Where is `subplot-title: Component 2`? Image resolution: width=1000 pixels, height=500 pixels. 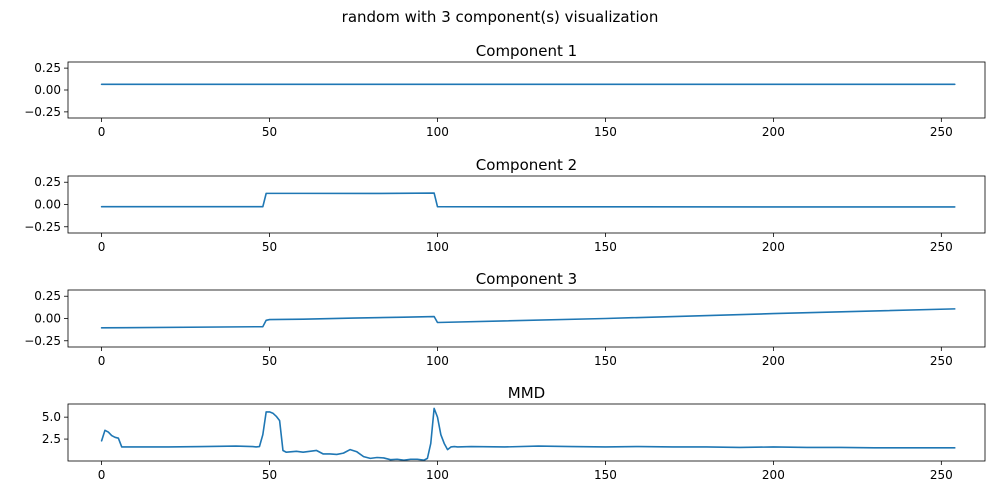
subplot-title: Component 2 is located at coordinates (526, 165).